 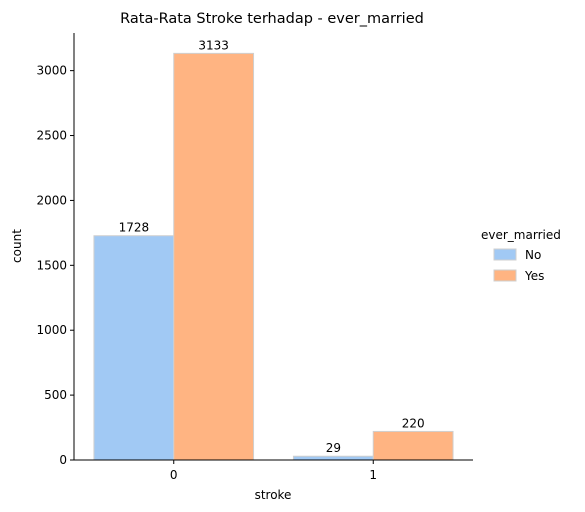 What do you see at coordinates (333, 448) in the screenshot?
I see `data-label-no-stroke-1: 29` at bounding box center [333, 448].